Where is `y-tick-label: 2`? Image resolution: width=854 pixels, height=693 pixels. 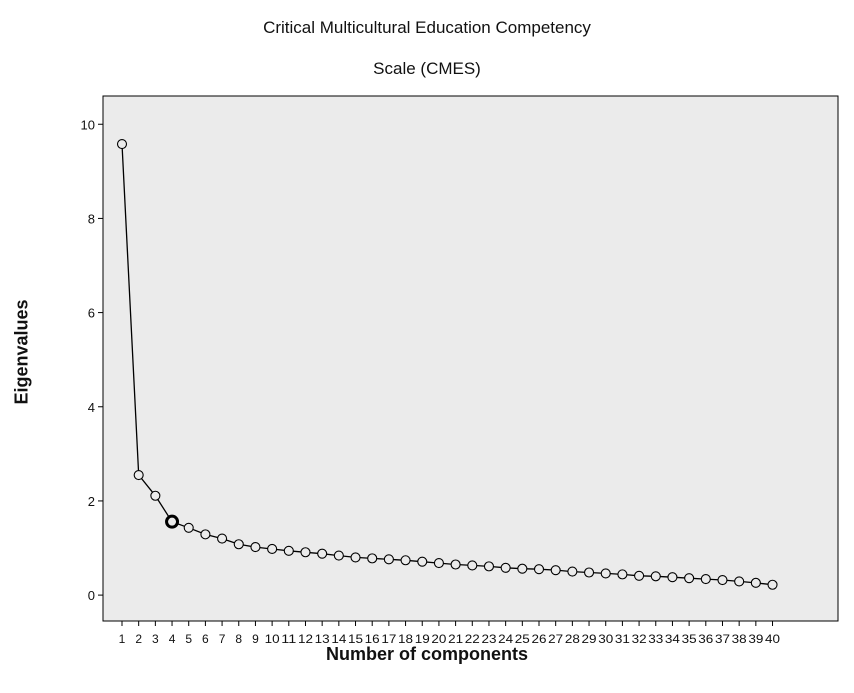 y-tick-label: 2 is located at coordinates (91, 501).